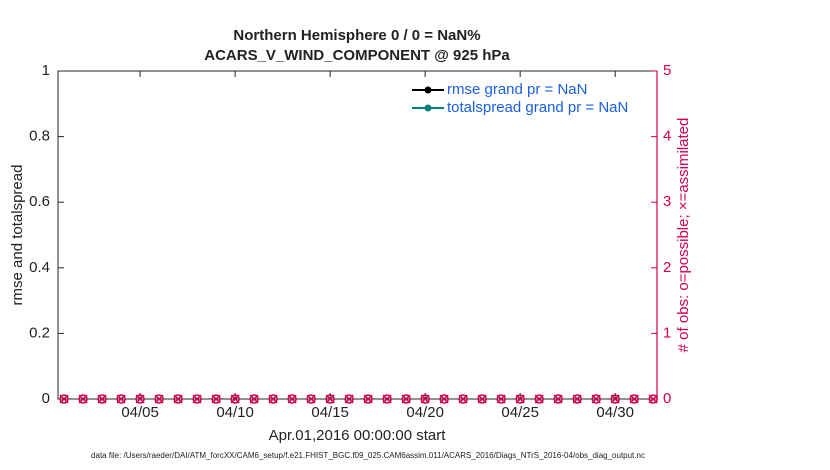 The height and width of the screenshot is (470, 830). What do you see at coordinates (537, 107) in the screenshot?
I see `legend-label: totalspread grand pr = NaN` at bounding box center [537, 107].